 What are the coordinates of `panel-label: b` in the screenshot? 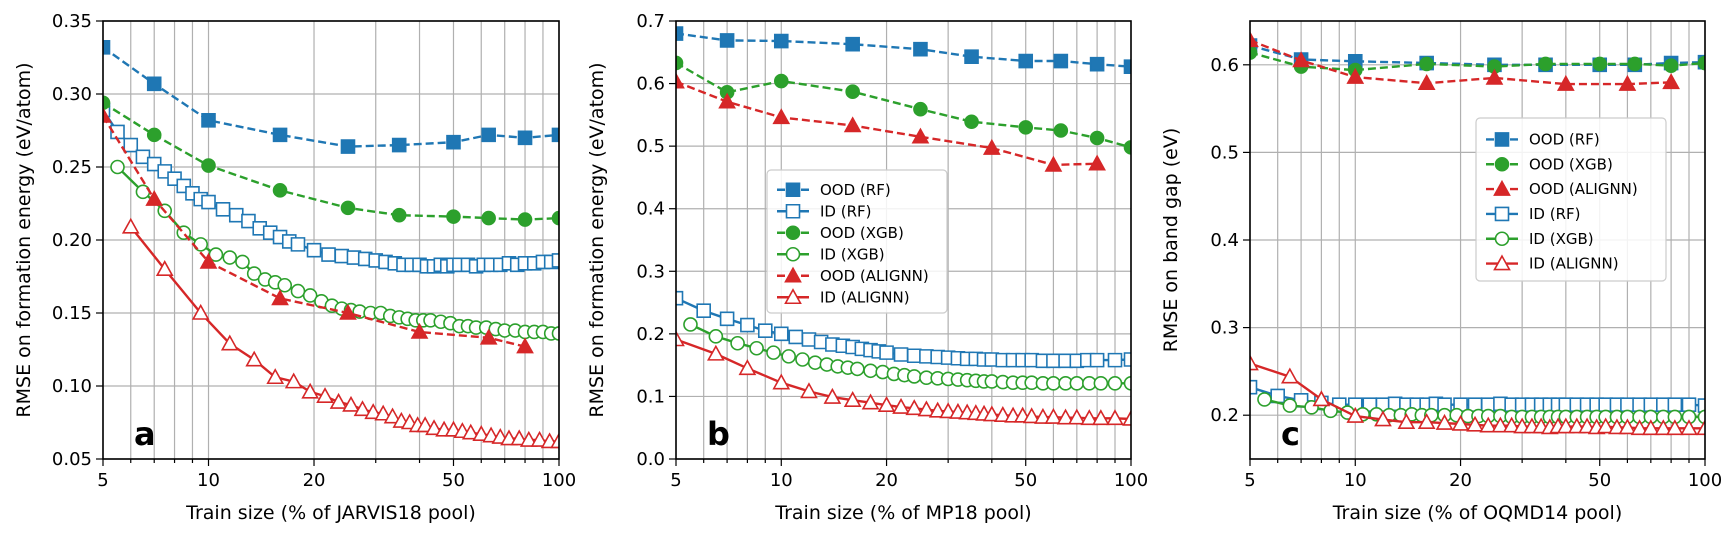 It's located at (718, 434).